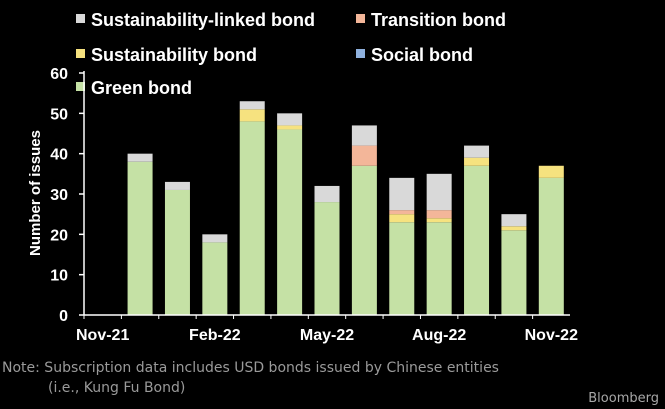  Describe the element at coordinates (438, 20) in the screenshot. I see `legend-label: Transition bond` at that location.